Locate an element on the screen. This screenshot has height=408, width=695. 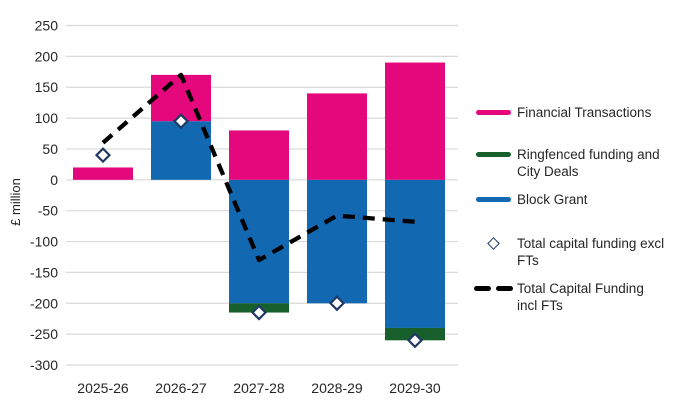
financial-transactions-swatch is located at coordinates (493, 112).